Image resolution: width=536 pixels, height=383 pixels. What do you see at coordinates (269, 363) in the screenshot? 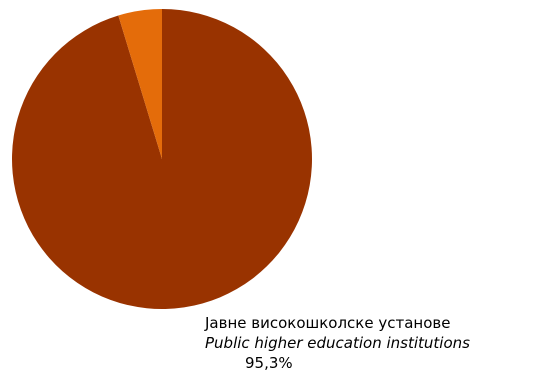
I see `slice-value-label: 95,3%` at bounding box center [269, 363].